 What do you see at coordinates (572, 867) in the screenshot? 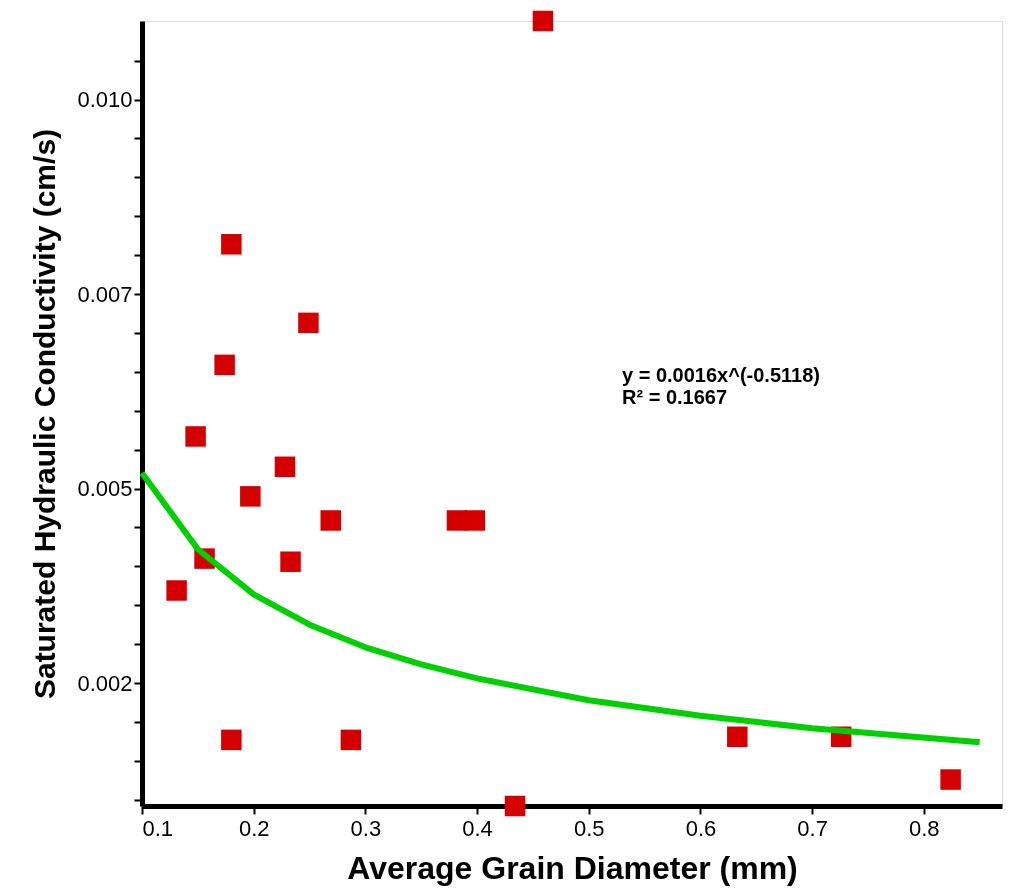
I see `x-axis-title: Average Grain Diameter (mm)` at bounding box center [572, 867].